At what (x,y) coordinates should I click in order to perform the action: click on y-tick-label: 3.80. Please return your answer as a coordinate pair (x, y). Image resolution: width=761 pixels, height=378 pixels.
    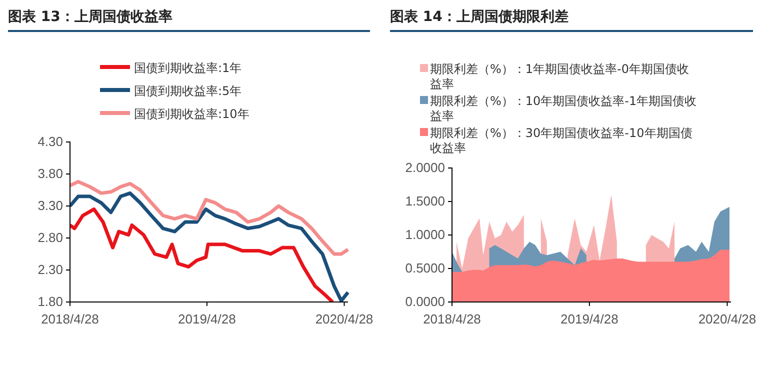
    Looking at the image, I should click on (50, 174).